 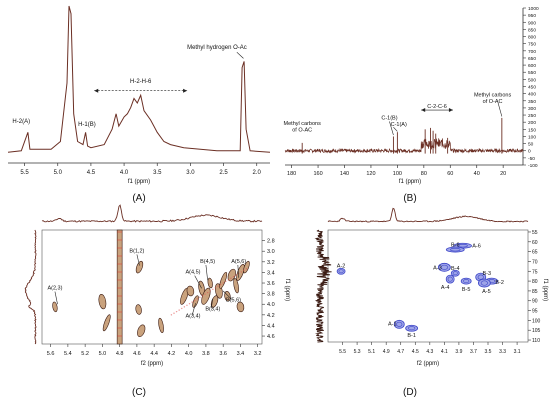 What do you see at coordinates (473, 352) in the screenshot?
I see `panel-d-x-tick-label: 3.7` at bounding box center [473, 352].